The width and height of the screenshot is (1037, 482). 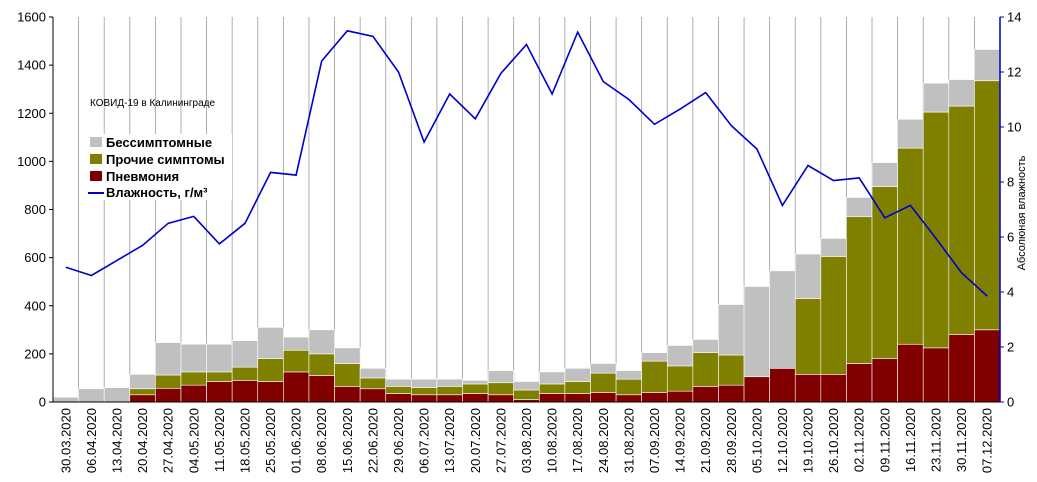 What do you see at coordinates (31, 17) in the screenshot?
I see `left-tick-label: 1600` at bounding box center [31, 17].